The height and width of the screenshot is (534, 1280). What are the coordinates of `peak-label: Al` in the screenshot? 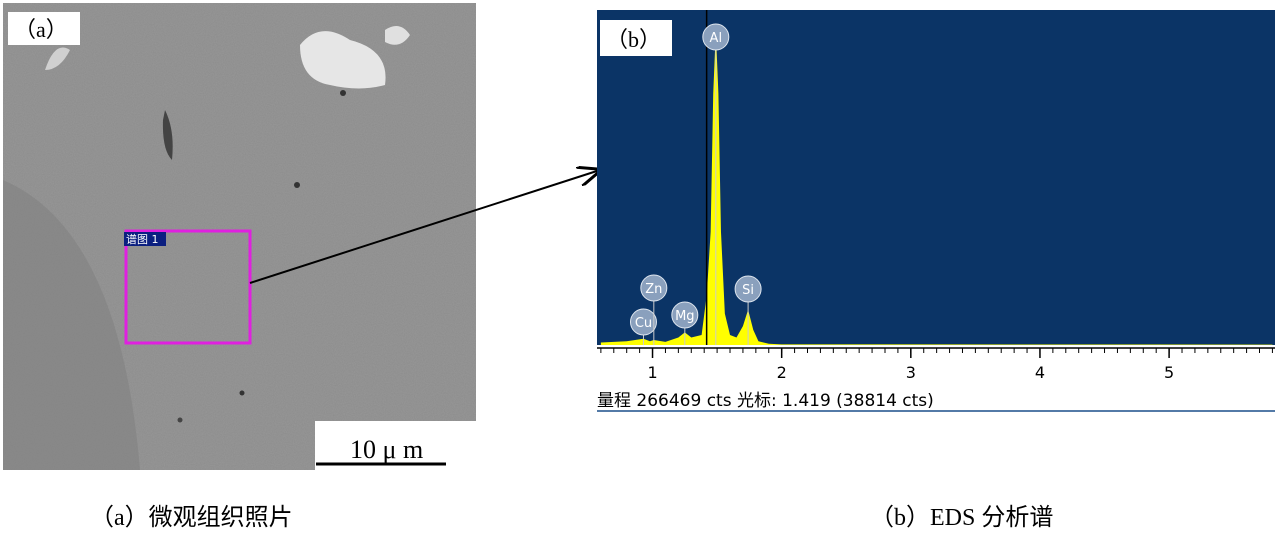 It's located at (716, 38).